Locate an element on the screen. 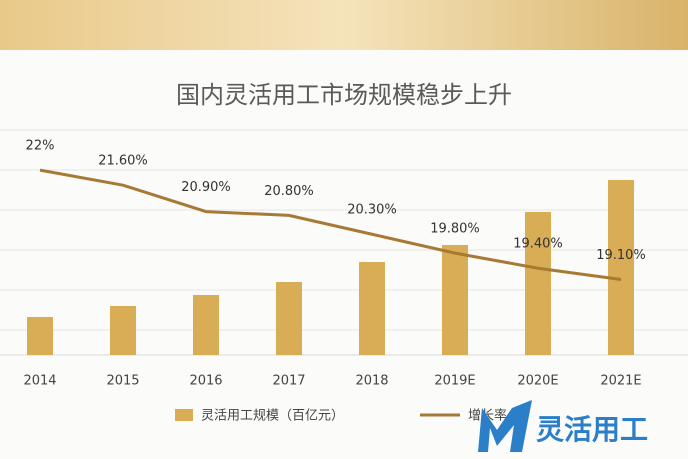 The width and height of the screenshot is (688, 459). logo-mark is located at coordinates (505, 426).